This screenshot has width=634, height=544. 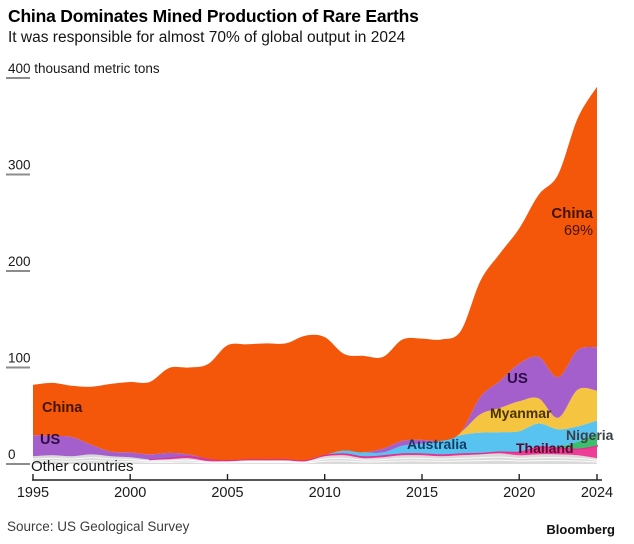 I want to click on source-credit: Source: US Geological Survey, so click(x=98, y=526).